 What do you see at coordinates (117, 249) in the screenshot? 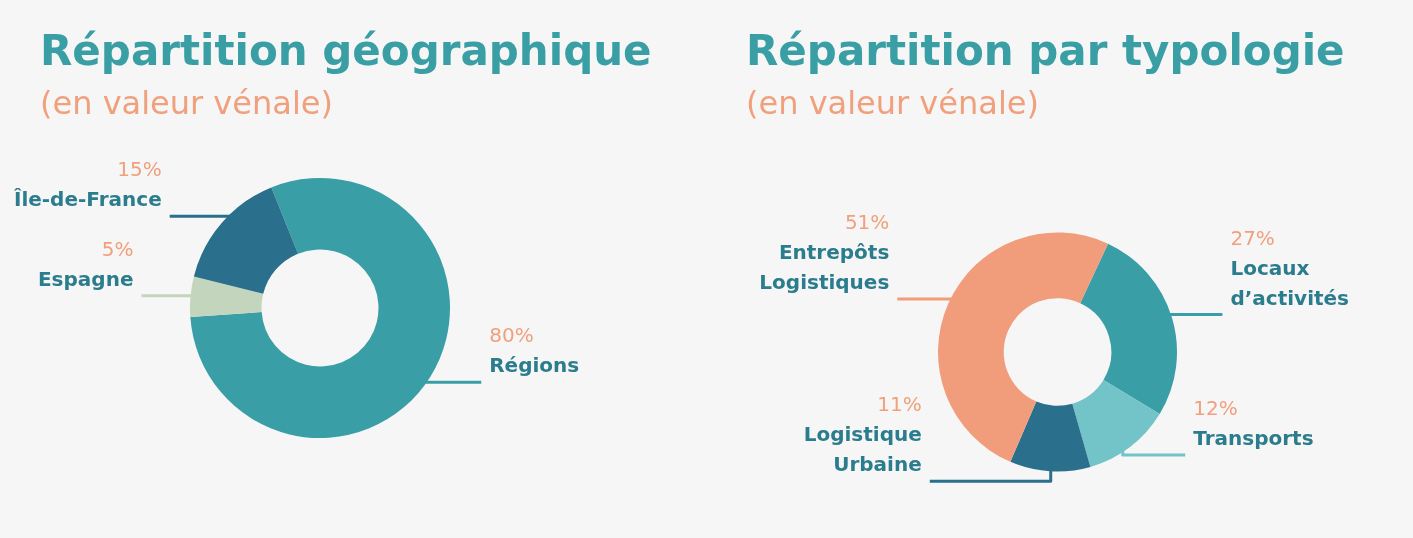
I see `data-label: 5%` at bounding box center [117, 249].